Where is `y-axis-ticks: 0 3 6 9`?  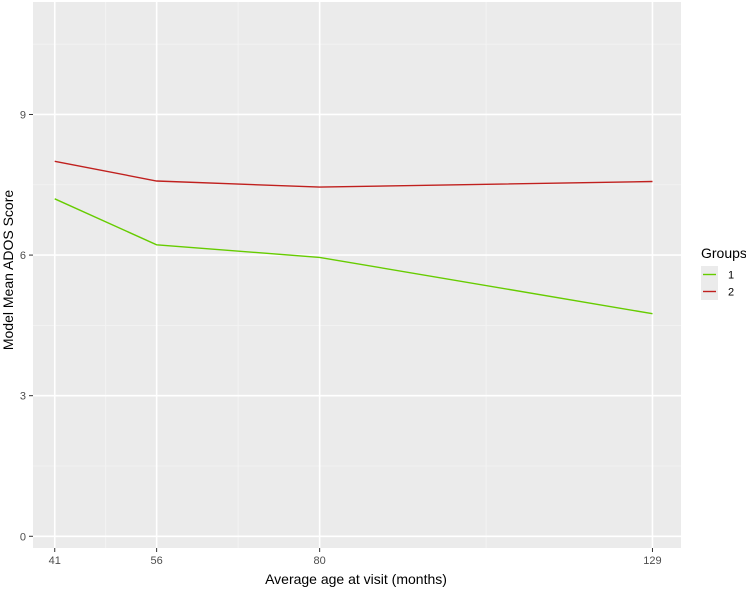
y-axis-ticks: 0 3 6 9 is located at coordinates (26, 326).